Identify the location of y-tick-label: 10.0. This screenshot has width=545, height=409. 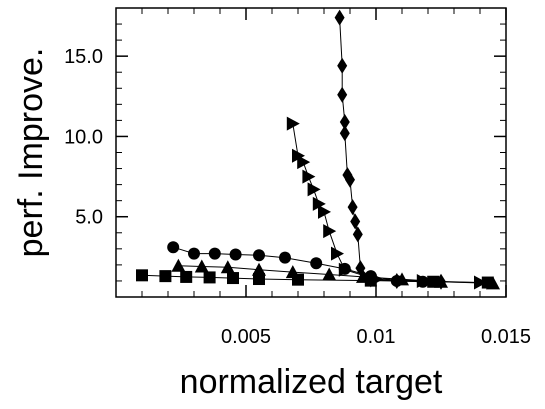
(83, 137).